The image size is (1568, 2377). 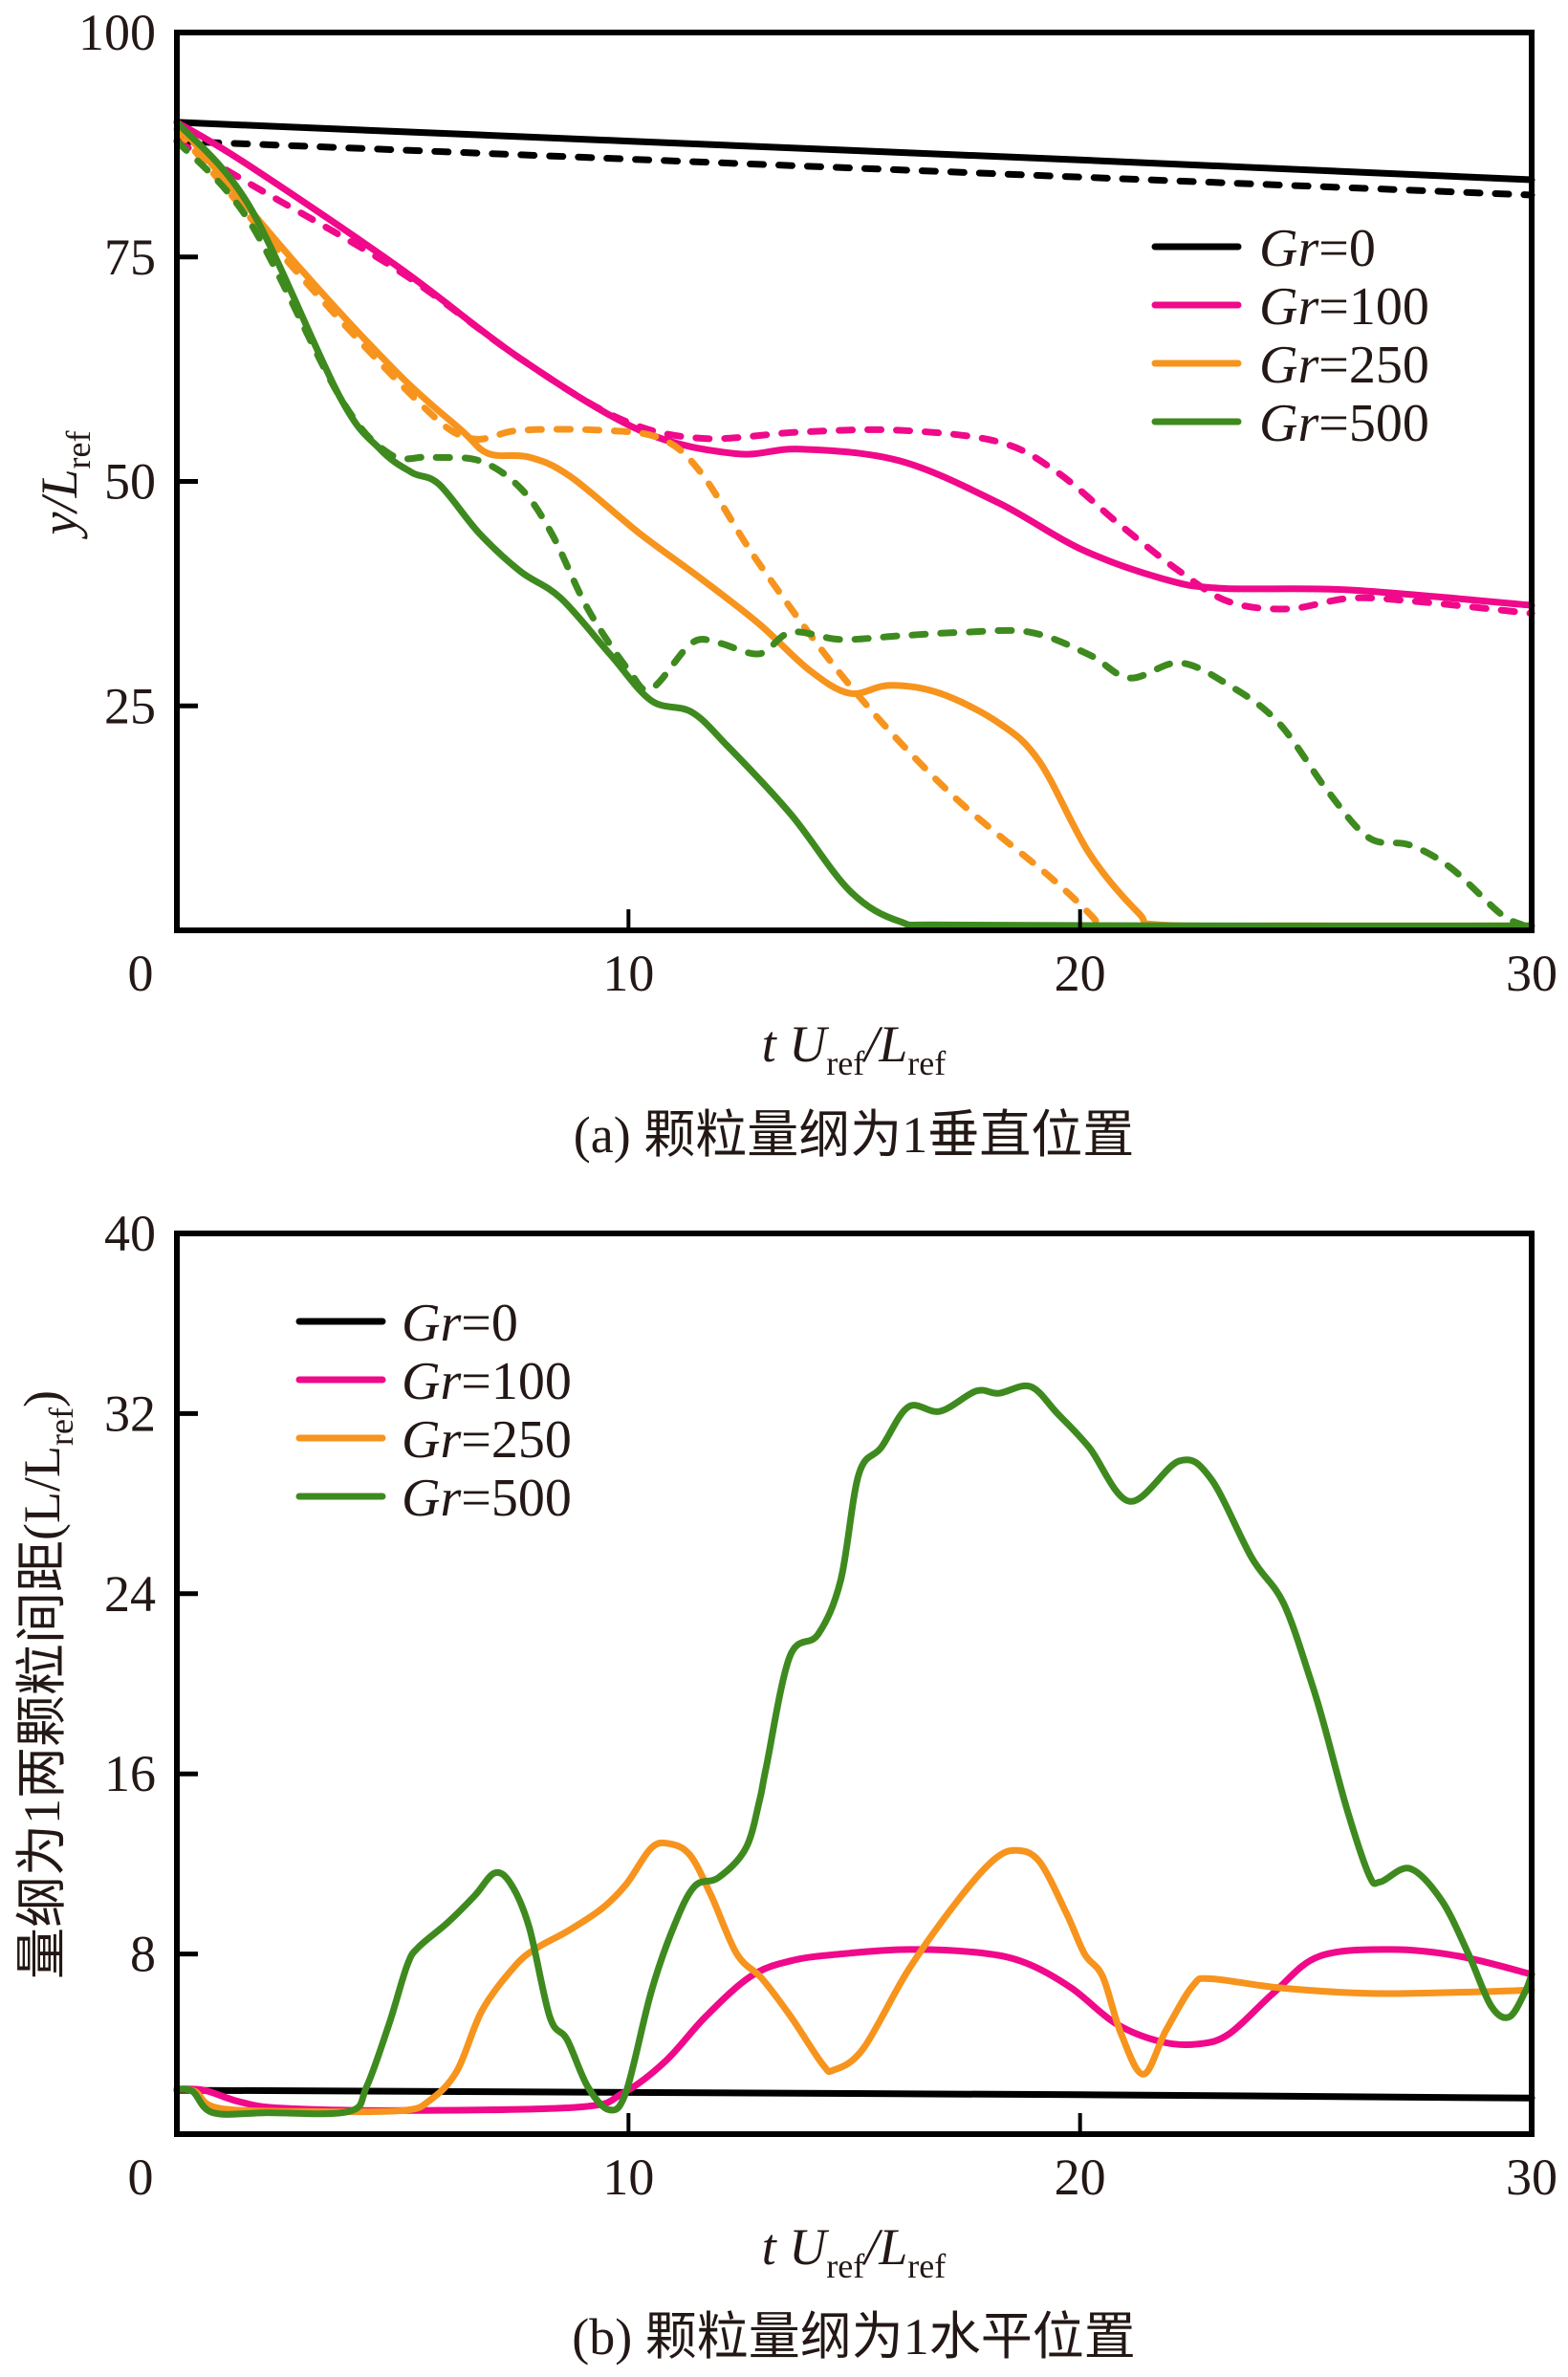 What do you see at coordinates (884, 2247) in the screenshot?
I see `chart-b-x-axis-title-mid: /L` at bounding box center [884, 2247].